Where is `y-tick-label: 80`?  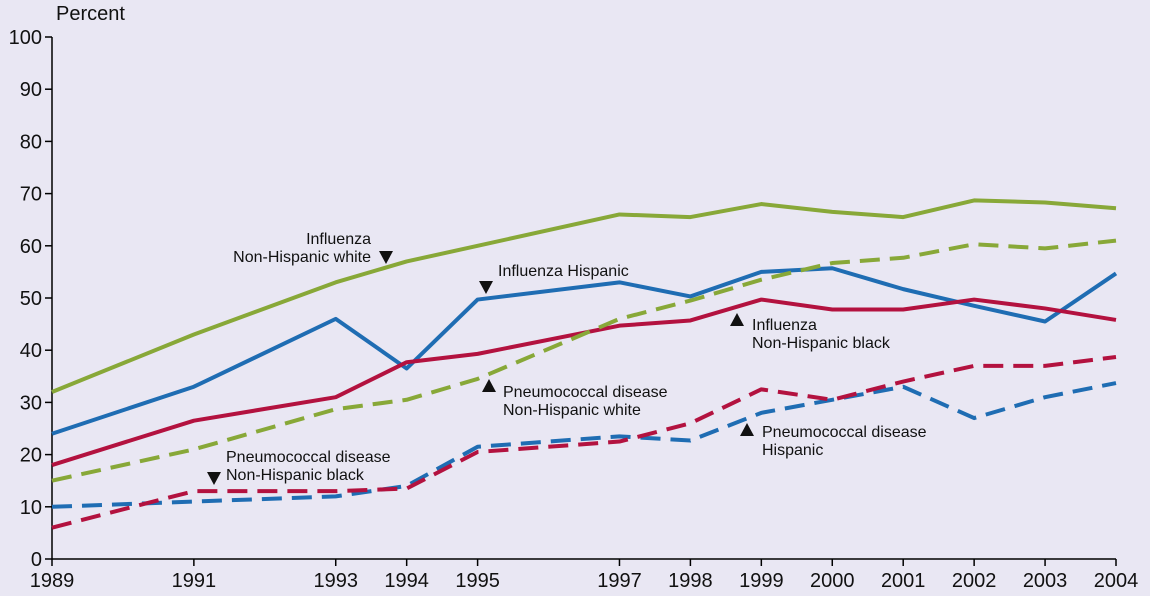 y-tick-label: 80 is located at coordinates (31, 142).